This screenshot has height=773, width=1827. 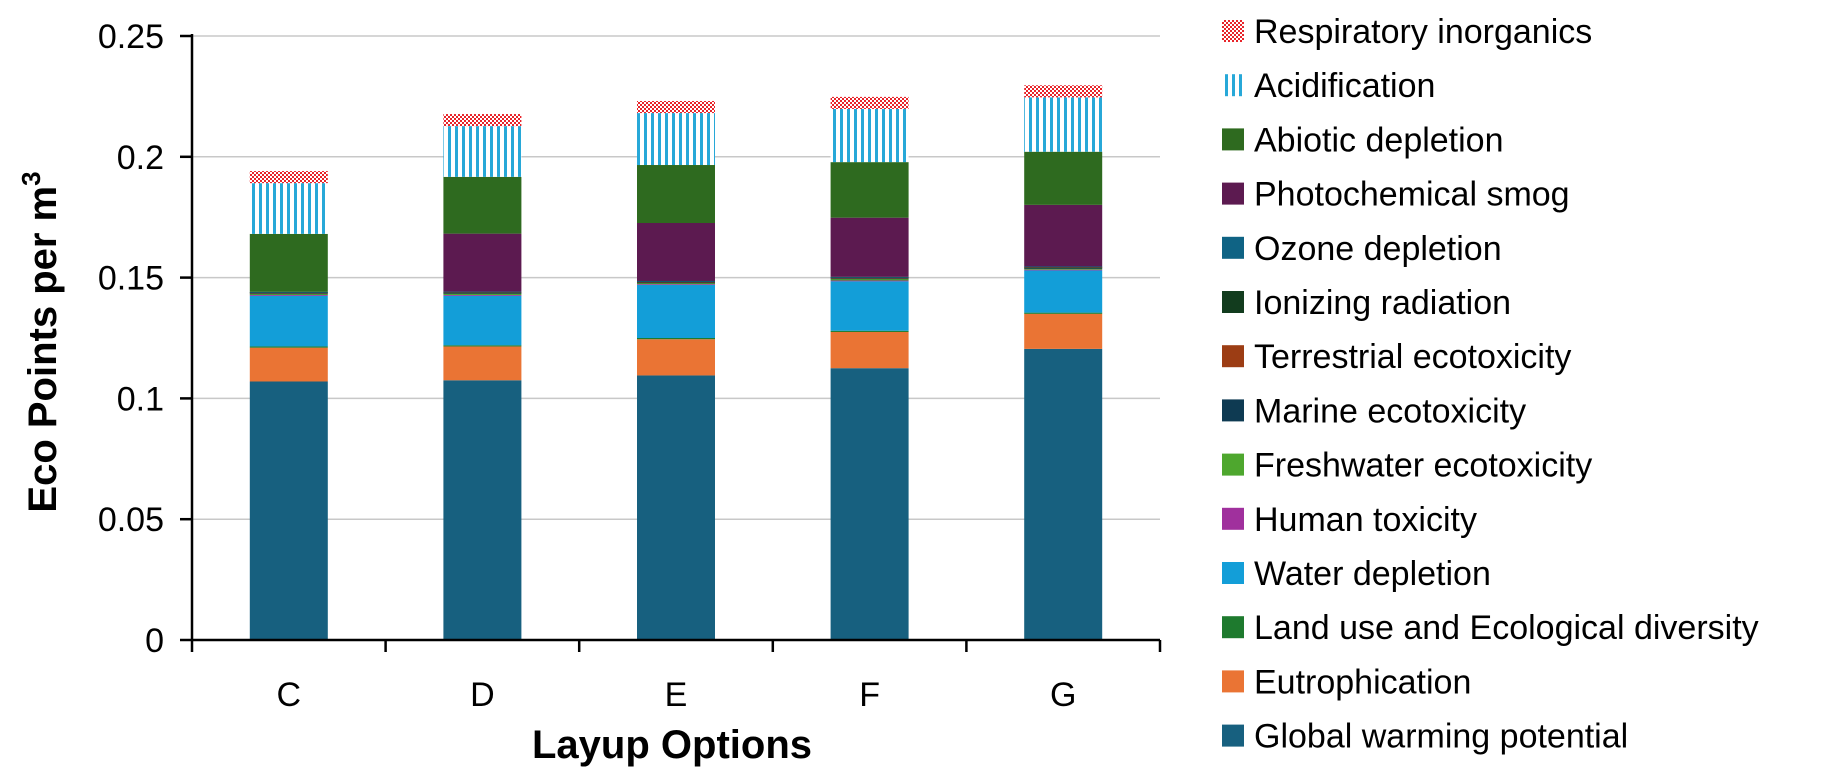 I want to click on legend-item: Terrestrial ecotoxicity, so click(x=1396, y=357).